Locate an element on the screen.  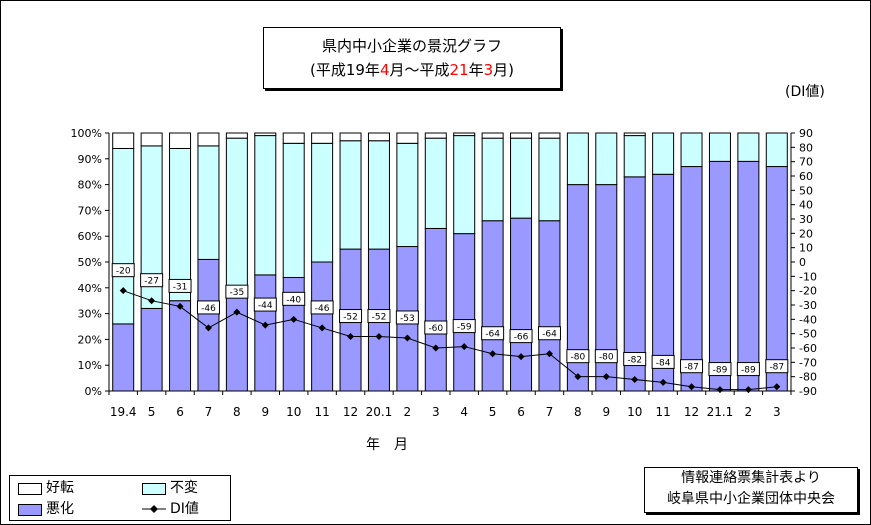
title-part: (平成19年 is located at coordinates (344, 70).